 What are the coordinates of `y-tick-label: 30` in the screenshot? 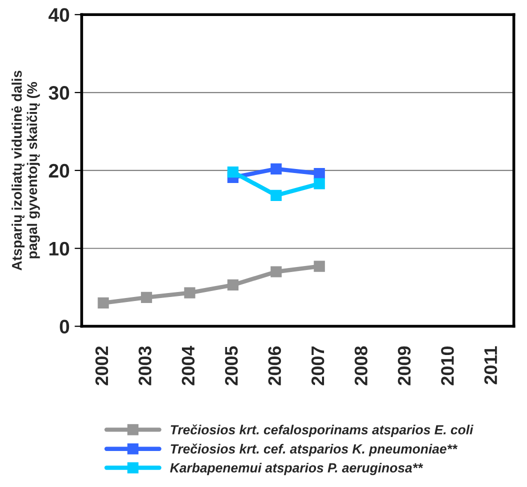 It's located at (59, 93).